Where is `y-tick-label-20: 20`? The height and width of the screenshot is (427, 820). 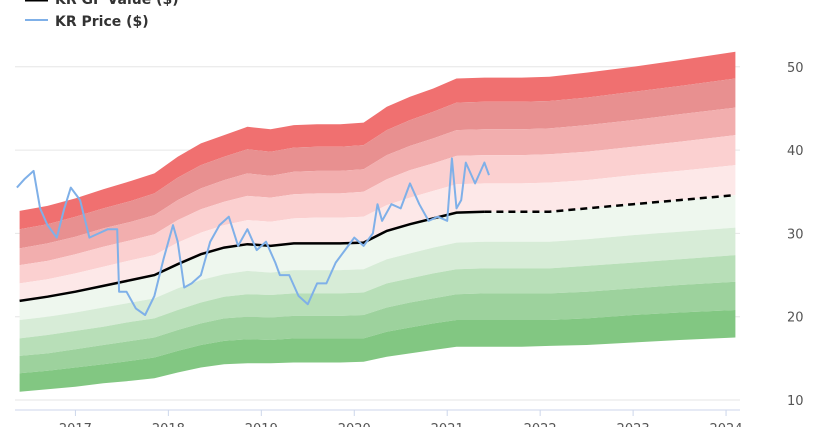
y-tick-label-20: 20 is located at coordinates (795, 318).